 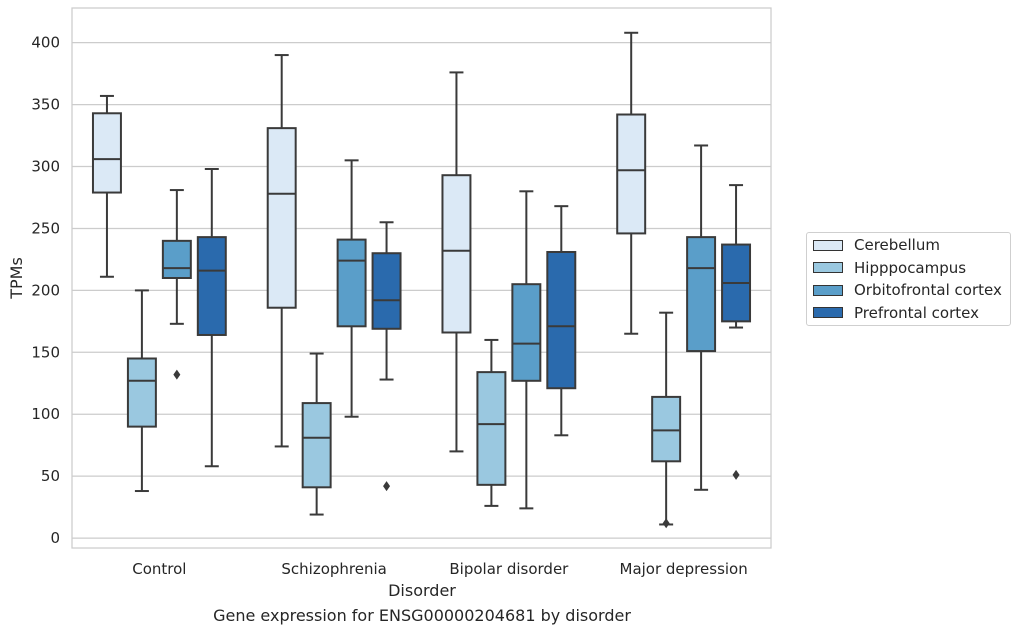 I want to click on legend-label: Hipppocampus, so click(x=910, y=267).